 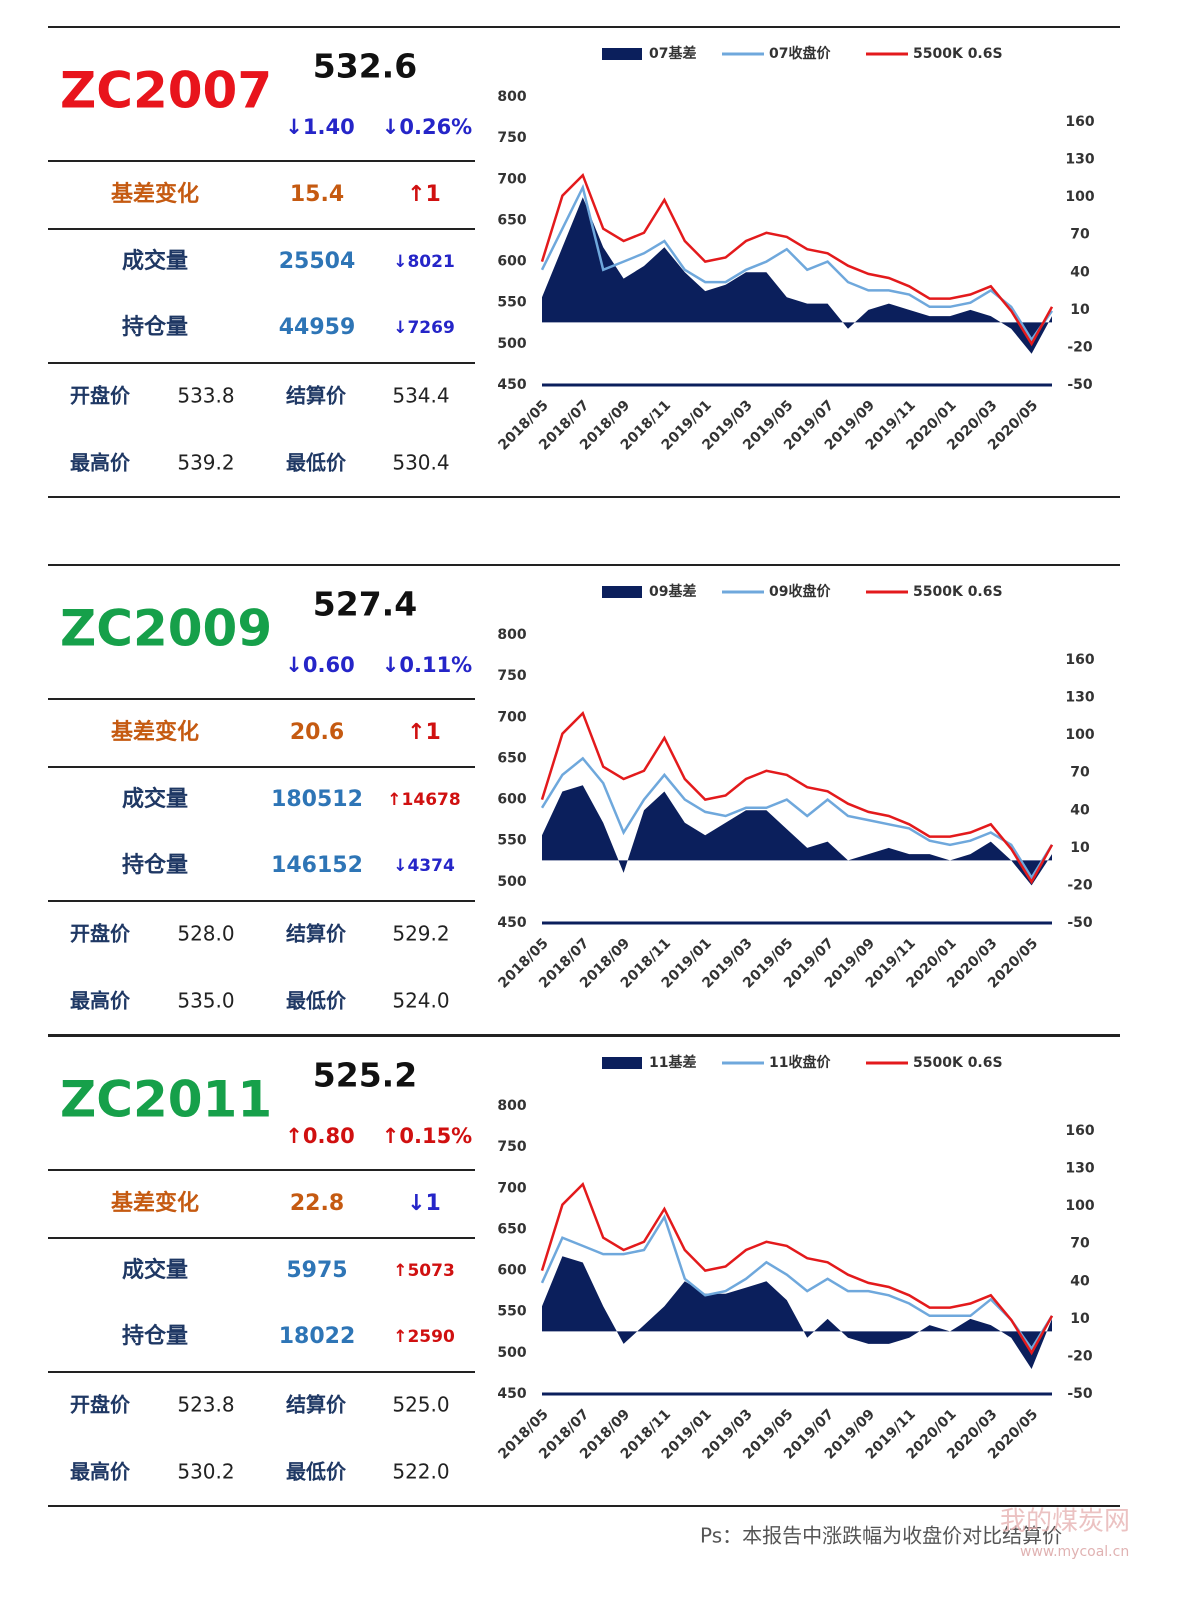 I want to click on row-change: ↓4374, so click(x=424, y=866).